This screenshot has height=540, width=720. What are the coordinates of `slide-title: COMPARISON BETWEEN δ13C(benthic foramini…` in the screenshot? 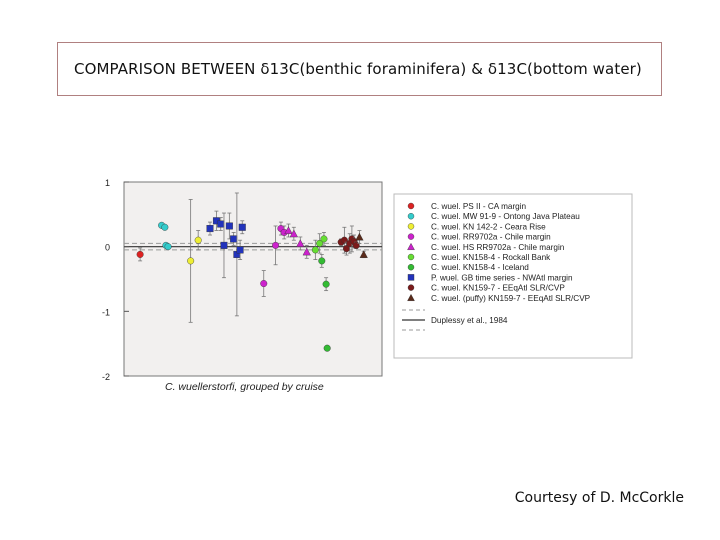 It's located at (358, 69).